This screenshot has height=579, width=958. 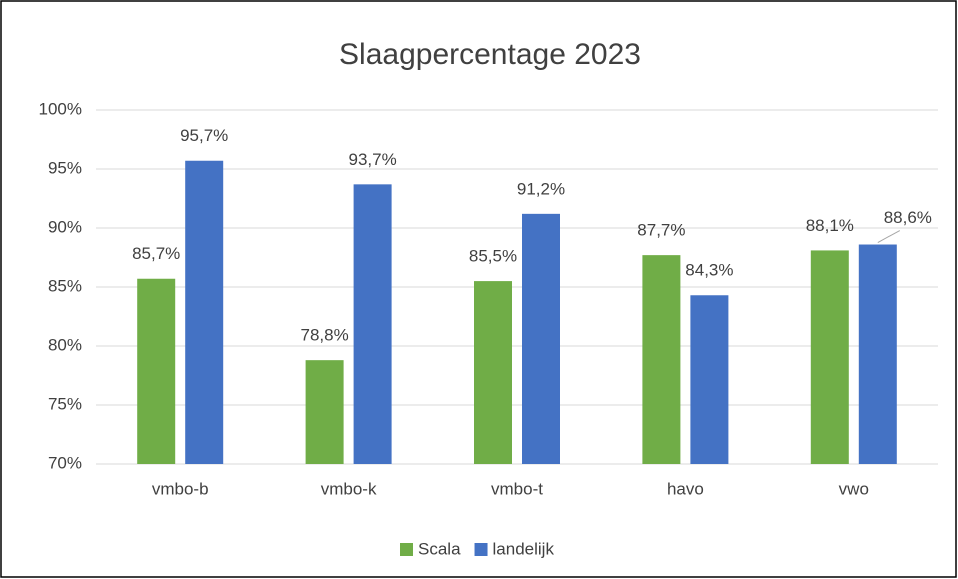 I want to click on value-label: 91,2%, so click(x=541, y=188).